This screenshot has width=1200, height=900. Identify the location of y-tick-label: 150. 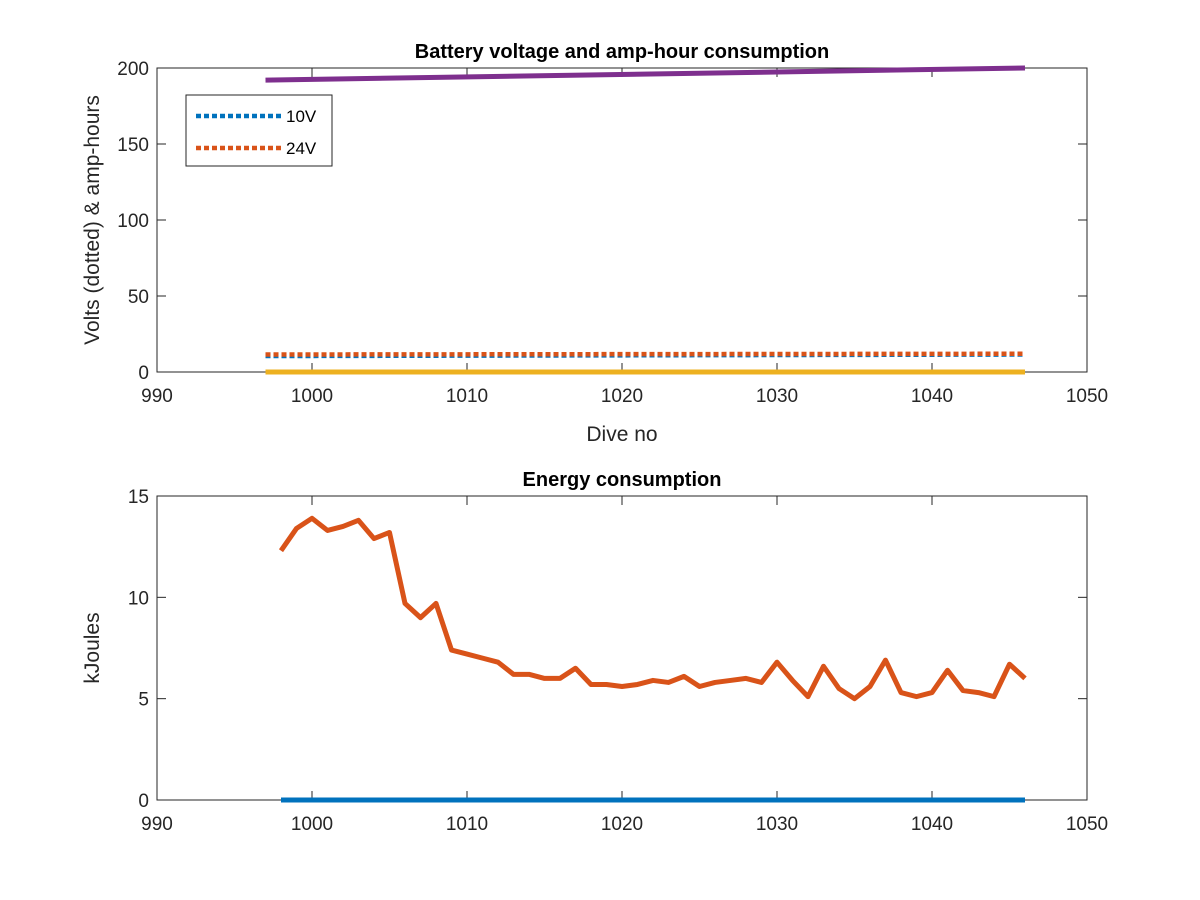
(133, 145).